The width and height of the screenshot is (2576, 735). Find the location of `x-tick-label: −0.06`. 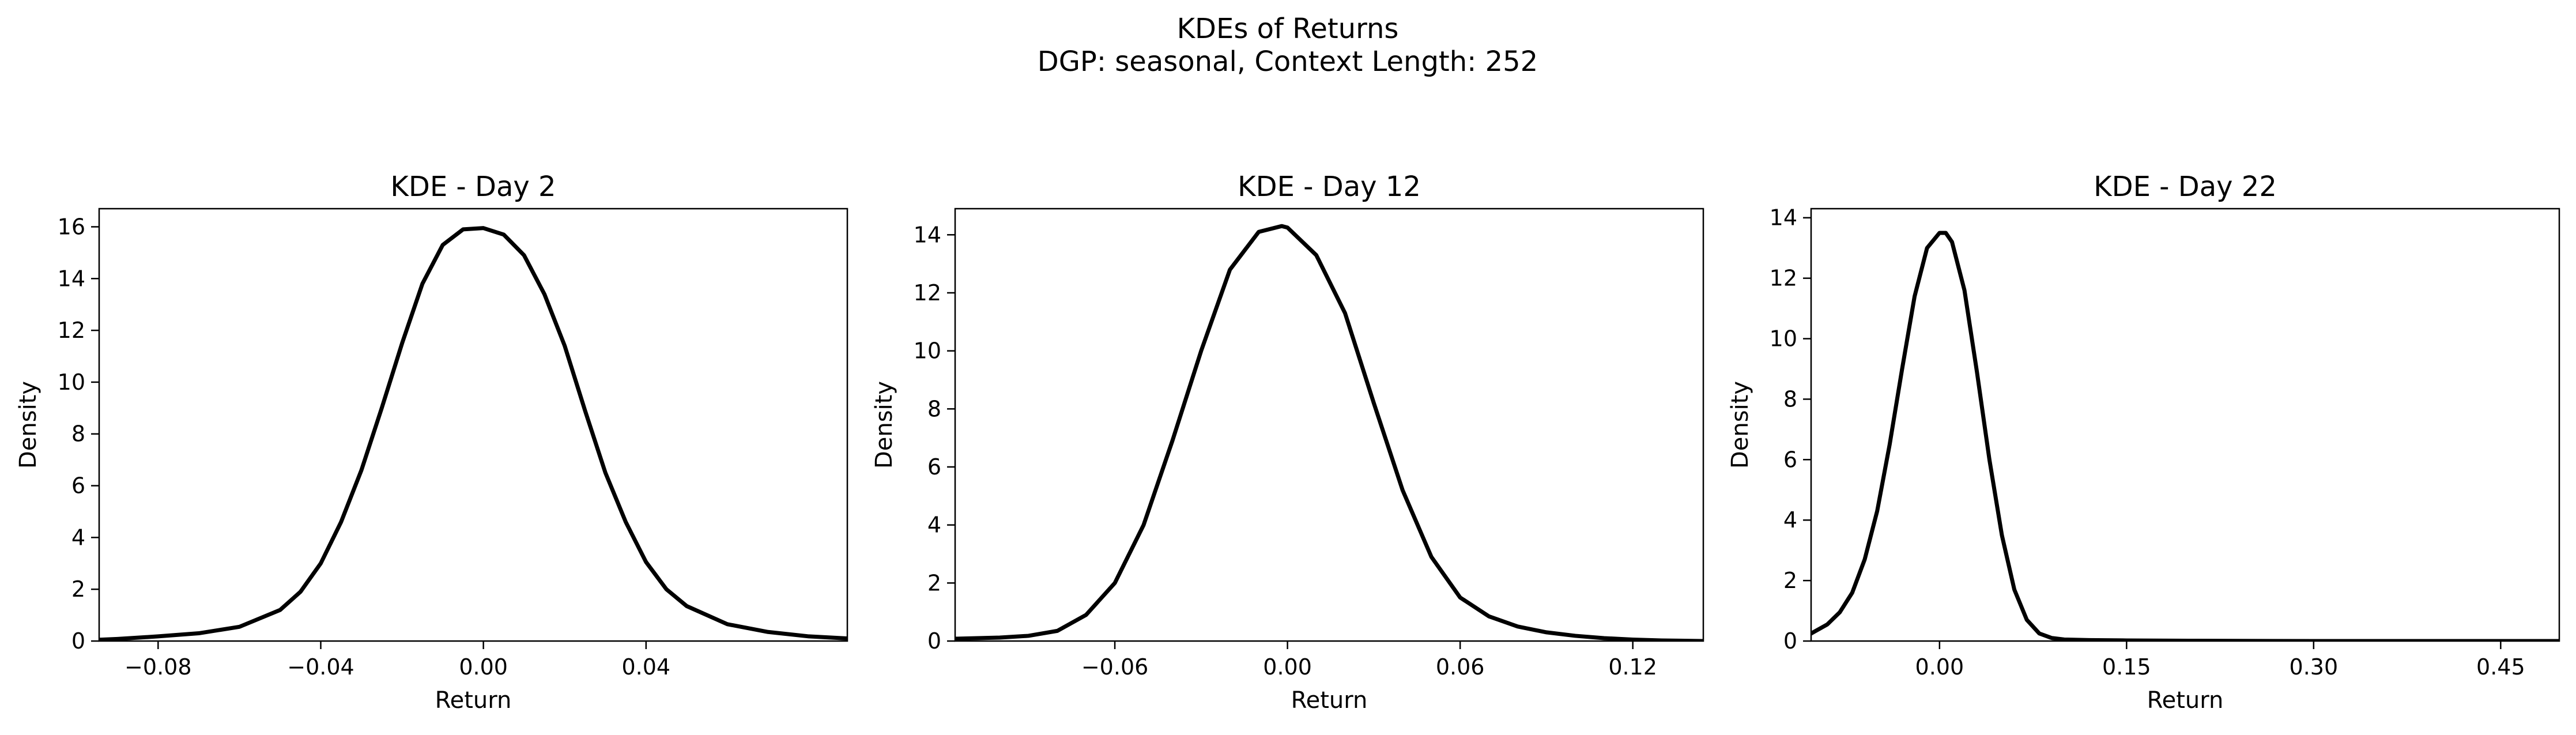

x-tick-label: −0.06 is located at coordinates (1114, 667).